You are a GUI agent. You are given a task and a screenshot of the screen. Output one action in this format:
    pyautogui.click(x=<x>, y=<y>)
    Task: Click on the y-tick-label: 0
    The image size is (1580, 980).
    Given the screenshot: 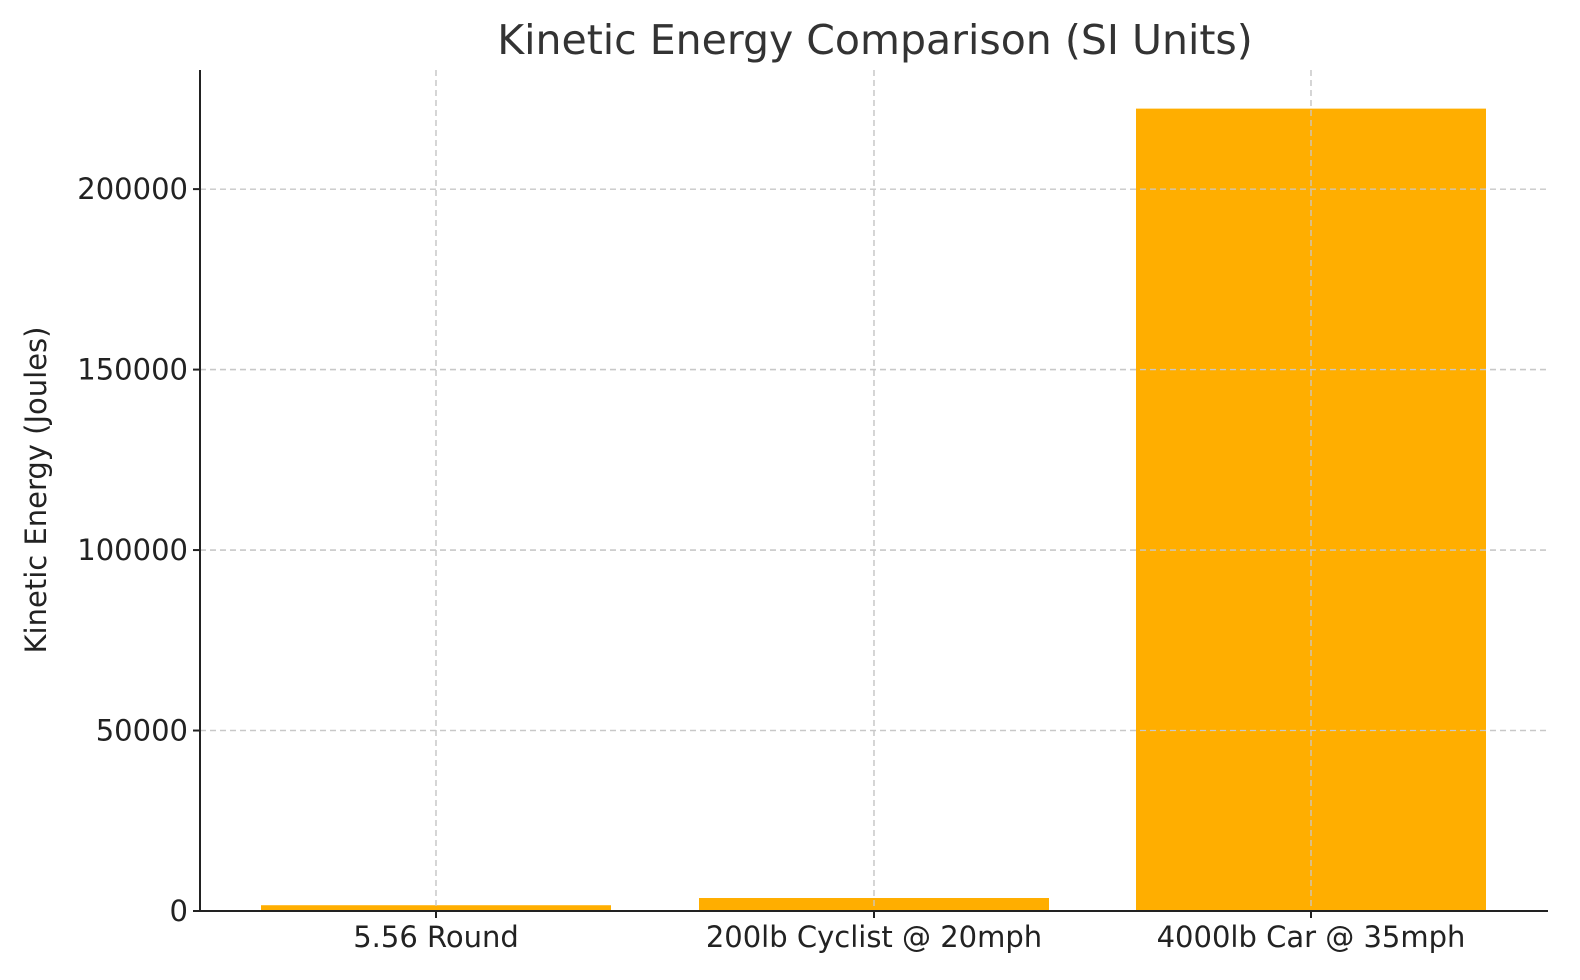 What is the action you would take?
    pyautogui.click(x=179, y=911)
    